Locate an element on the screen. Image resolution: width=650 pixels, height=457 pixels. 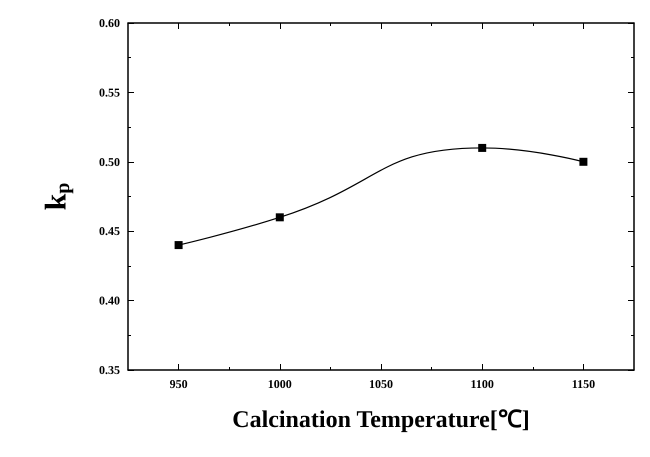
y-axis-title: kp is located at coordinates (57, 196).